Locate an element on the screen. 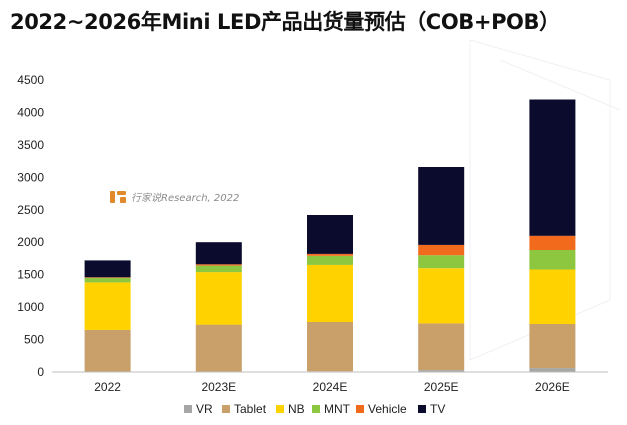 Image resolution: width=627 pixels, height=425 pixels. x-tick-label: 2026E is located at coordinates (552, 387).